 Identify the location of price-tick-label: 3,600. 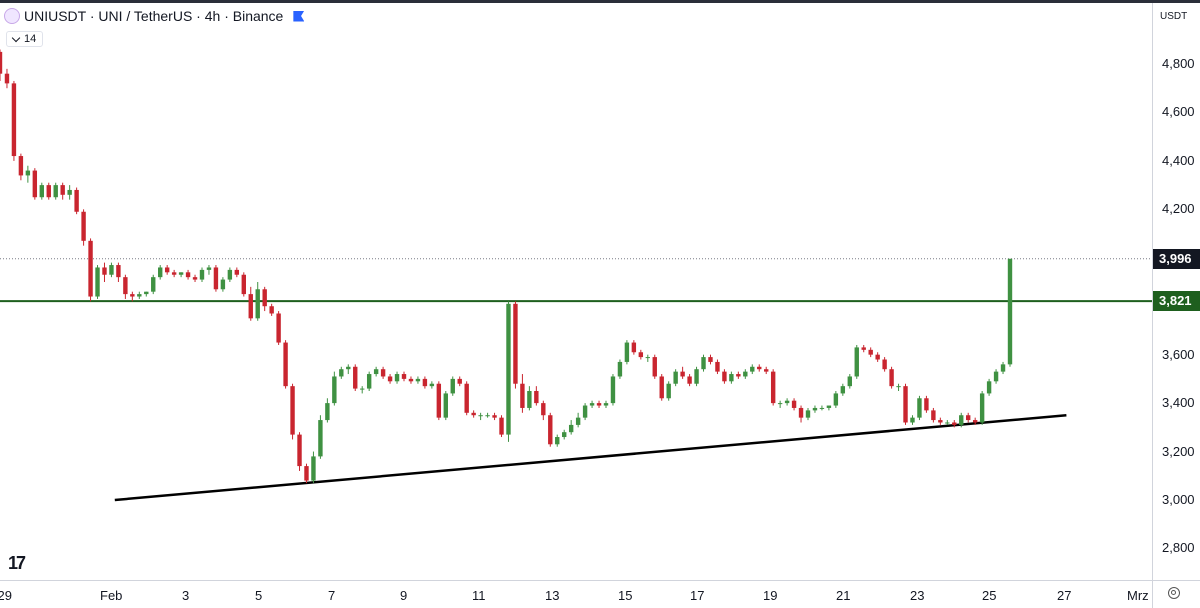
(1178, 354).